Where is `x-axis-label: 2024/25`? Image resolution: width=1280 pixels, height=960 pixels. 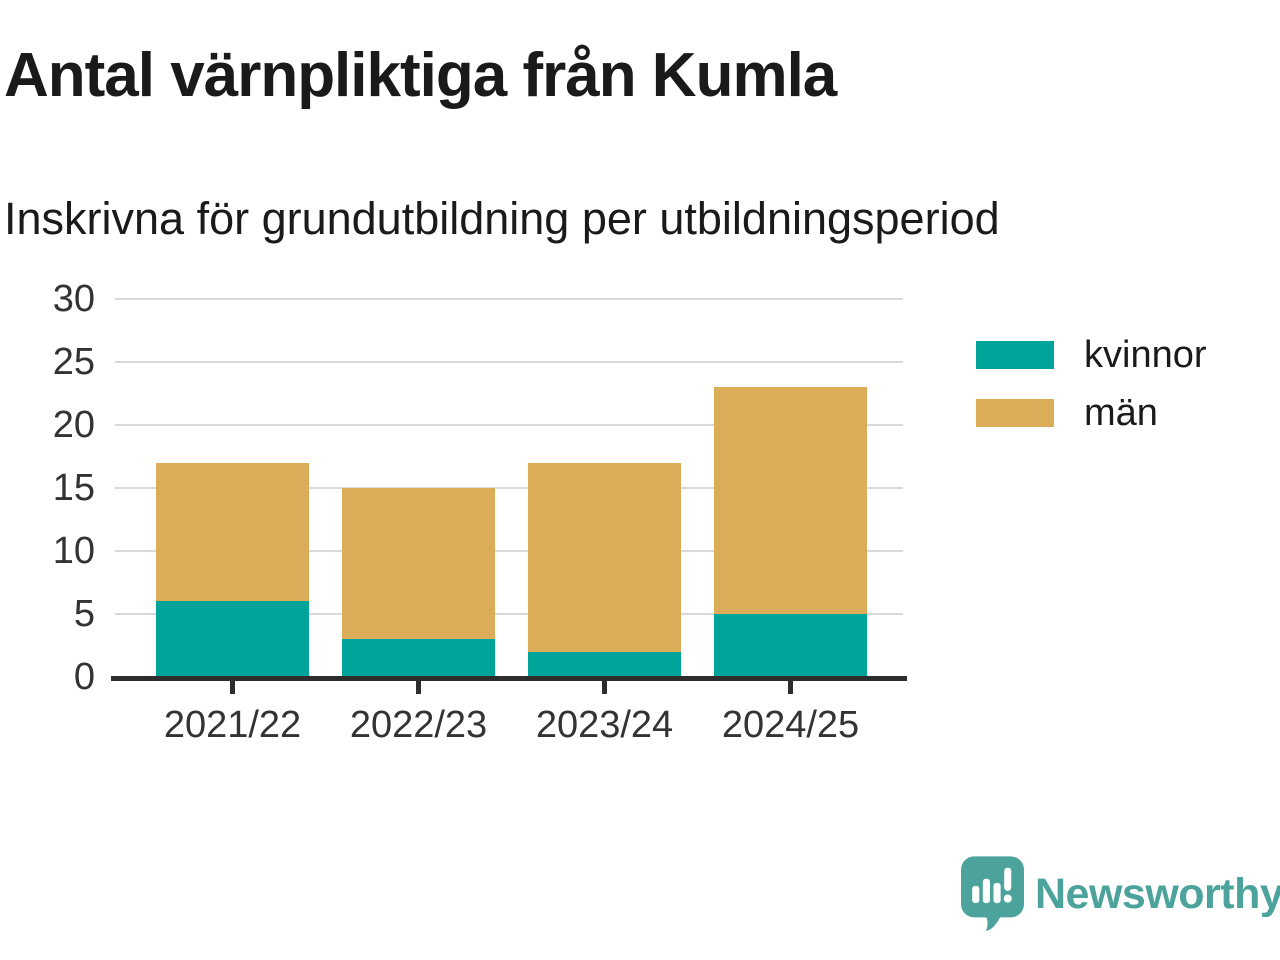
x-axis-label: 2024/25 is located at coordinates (790, 725).